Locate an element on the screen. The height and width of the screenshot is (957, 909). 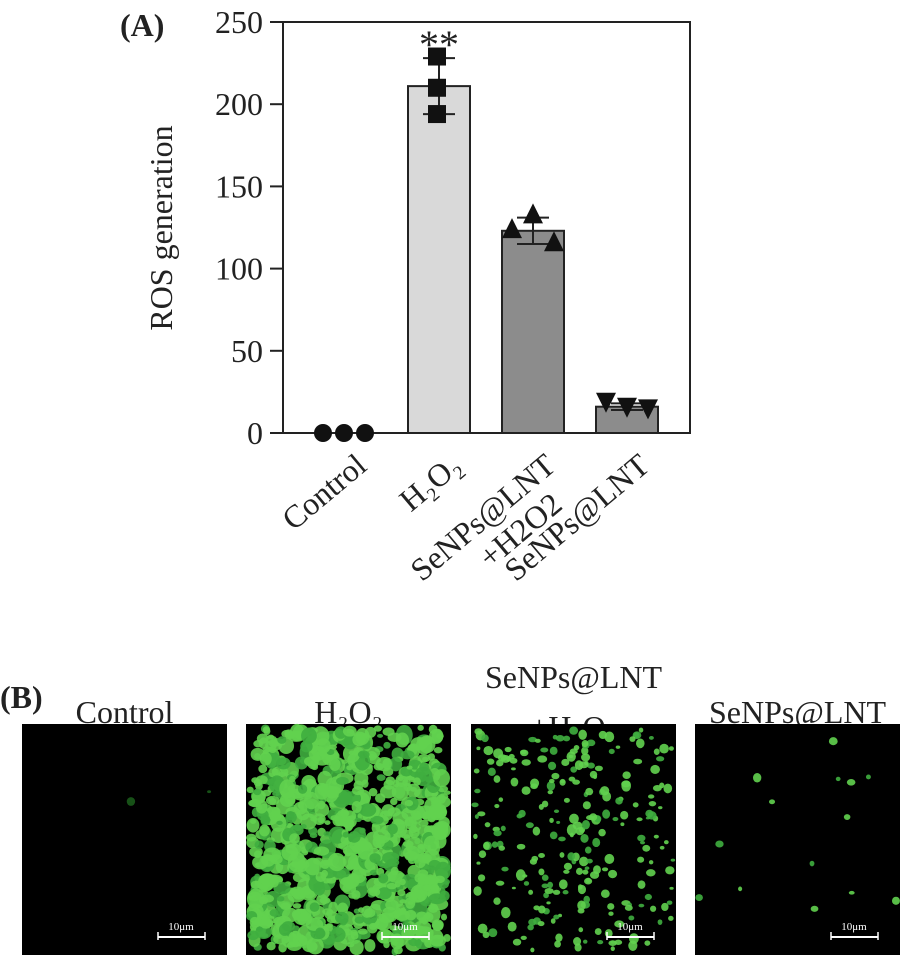
x-tick-label-line: H₂O₂ is located at coordinates (430, 482).